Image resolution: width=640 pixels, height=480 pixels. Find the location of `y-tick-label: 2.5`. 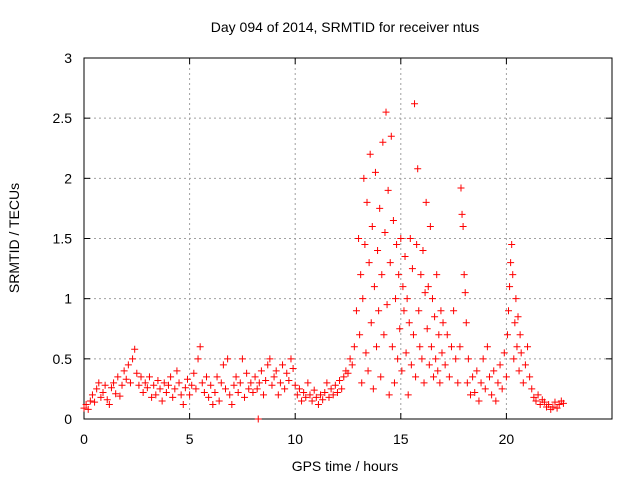

y-tick-label: 2.5 is located at coordinates (63, 118).